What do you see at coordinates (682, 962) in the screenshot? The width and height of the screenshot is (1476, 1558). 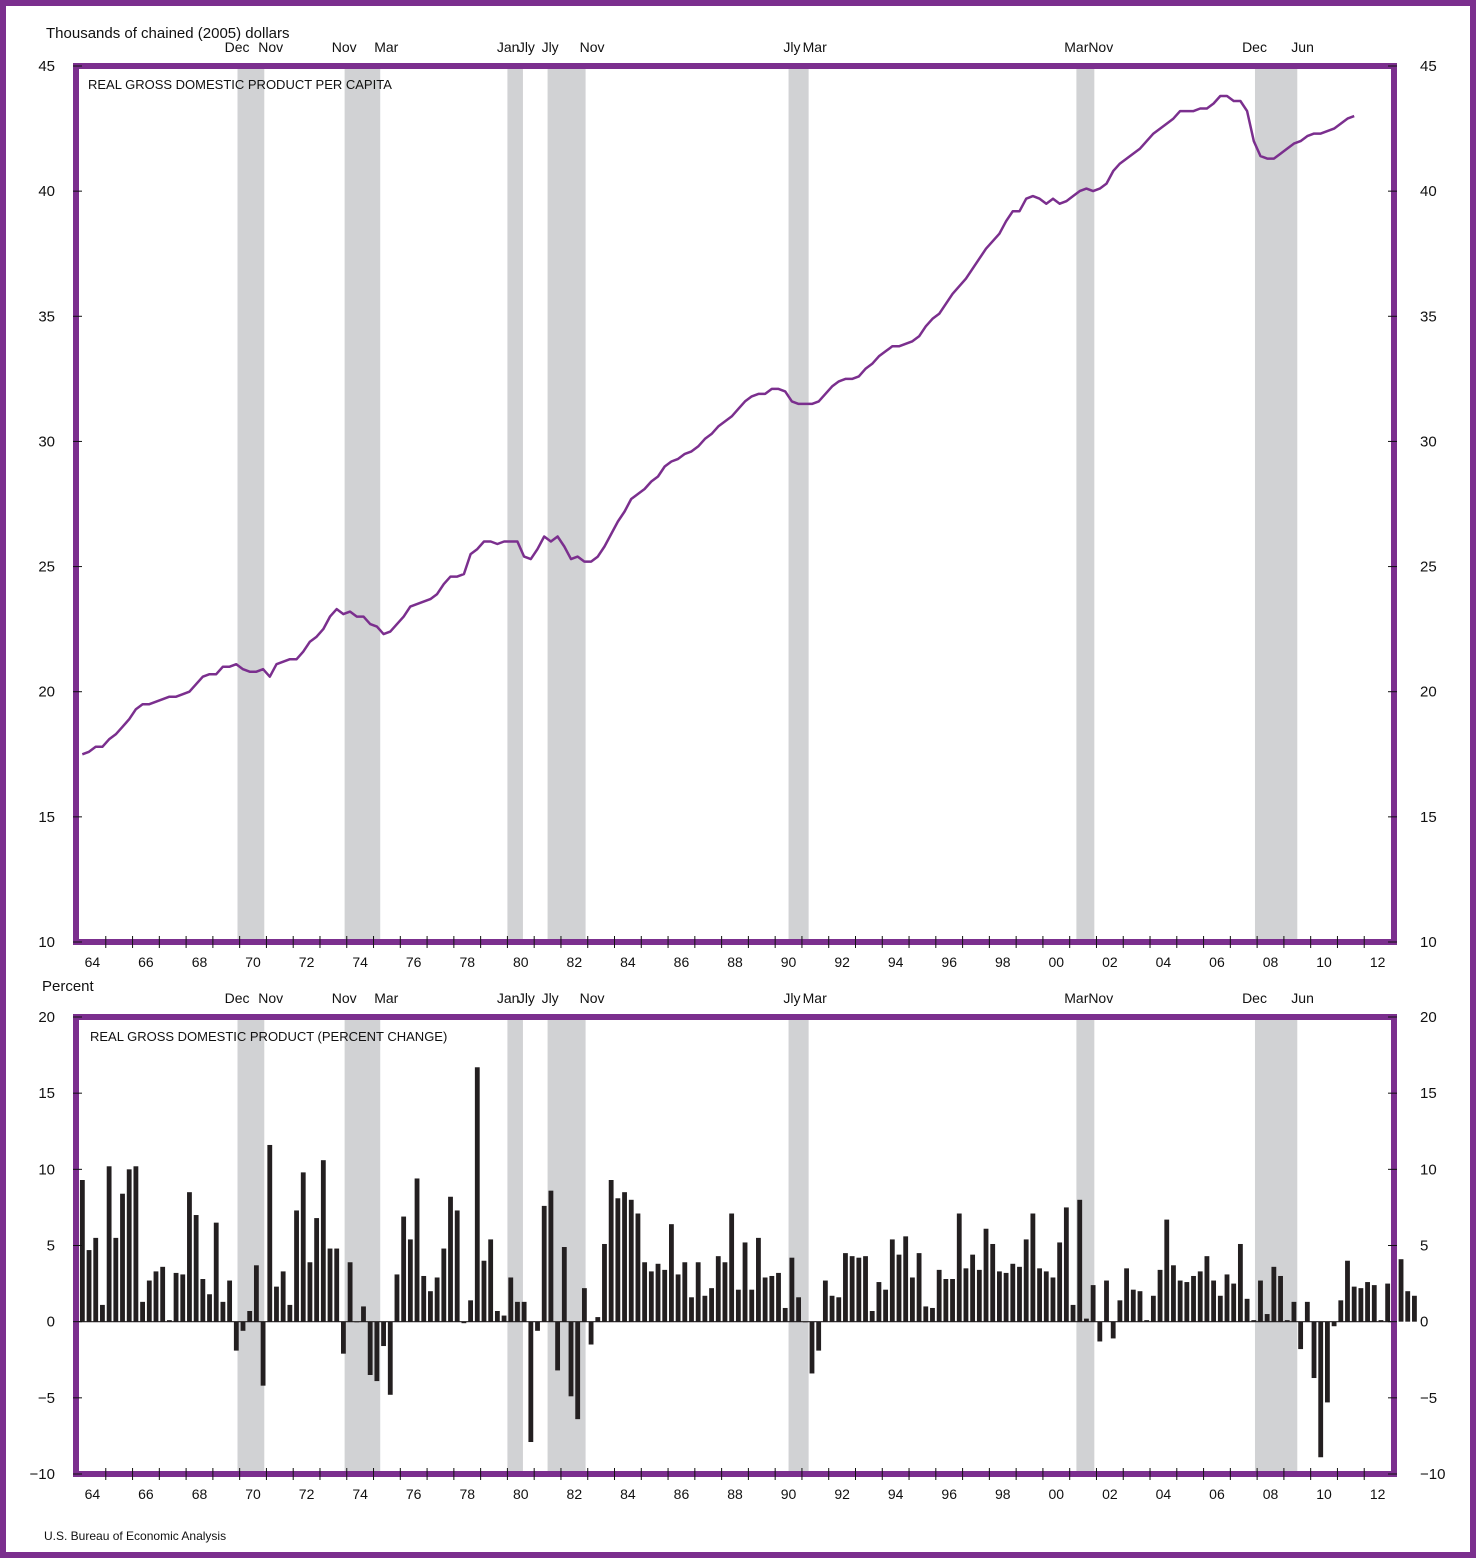 I see `x-tick-label: 86` at bounding box center [682, 962].